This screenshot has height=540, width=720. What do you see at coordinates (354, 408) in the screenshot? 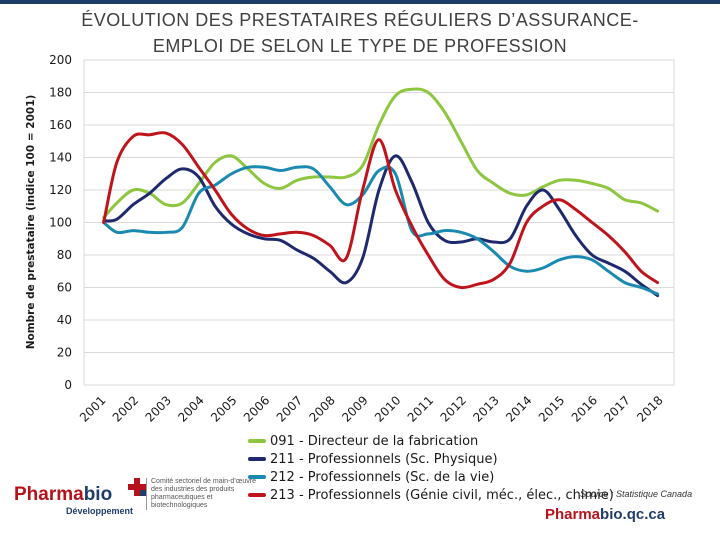
I see `x-tick-2009: 2009` at bounding box center [354, 408].